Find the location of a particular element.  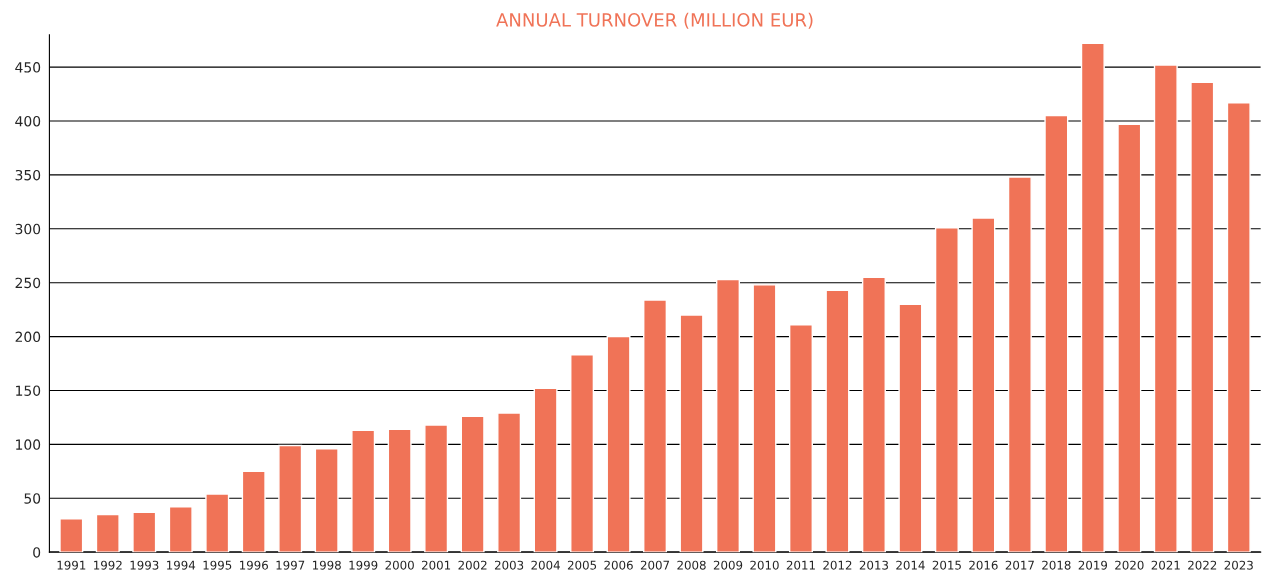

y-tick-label: 100 is located at coordinates (28, 444).